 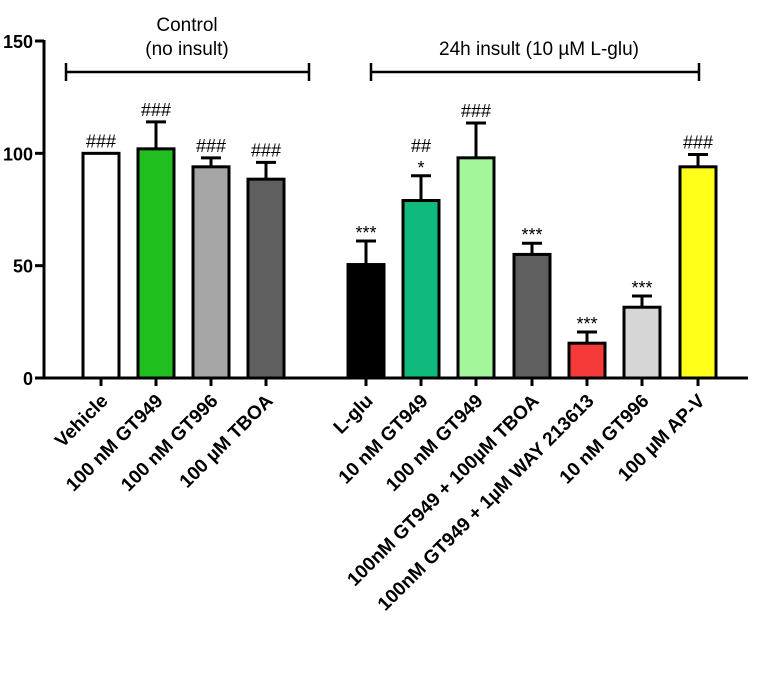 I want to click on category-label: 100 µM TBOA, so click(x=227, y=441).